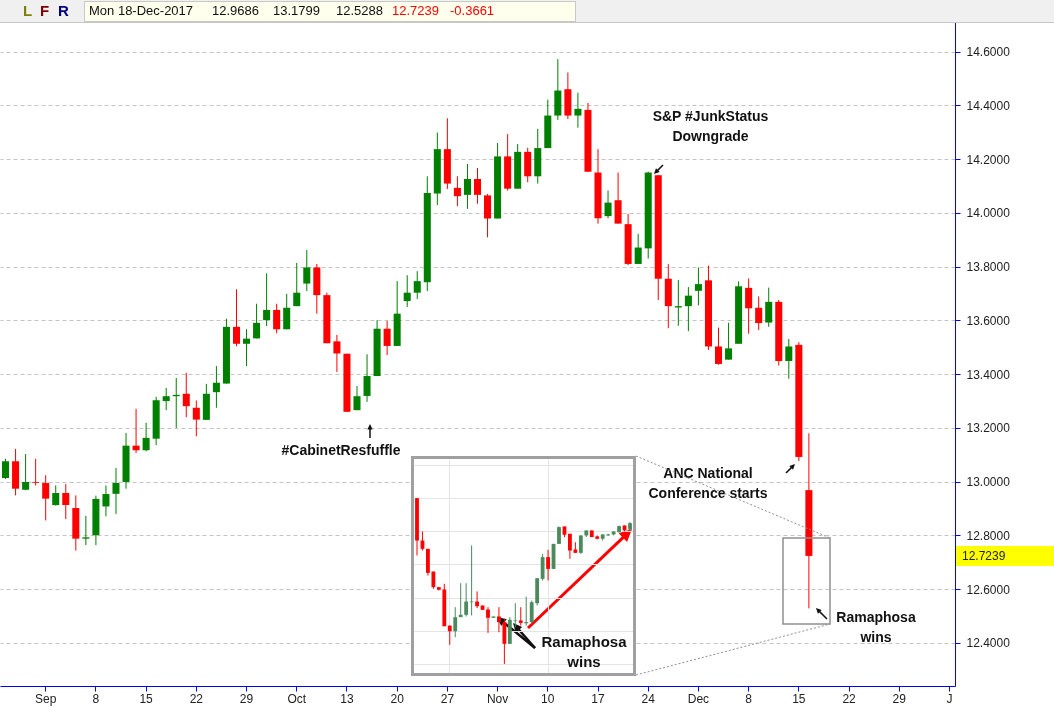  I want to click on text: 13.1799, so click(296, 10).